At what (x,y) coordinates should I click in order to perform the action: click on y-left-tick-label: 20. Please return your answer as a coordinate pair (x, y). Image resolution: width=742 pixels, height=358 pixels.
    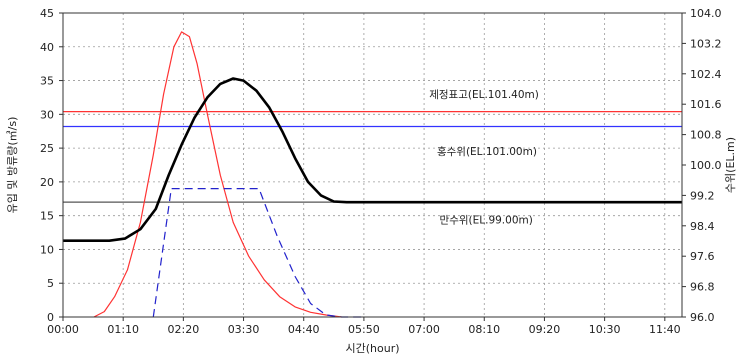
    Looking at the image, I should click on (47, 182).